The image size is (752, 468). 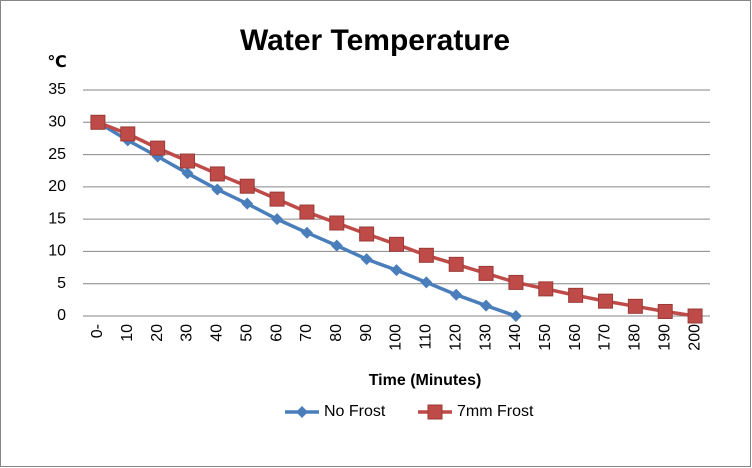 I want to click on x-tick-label: 150, so click(x=545, y=337).